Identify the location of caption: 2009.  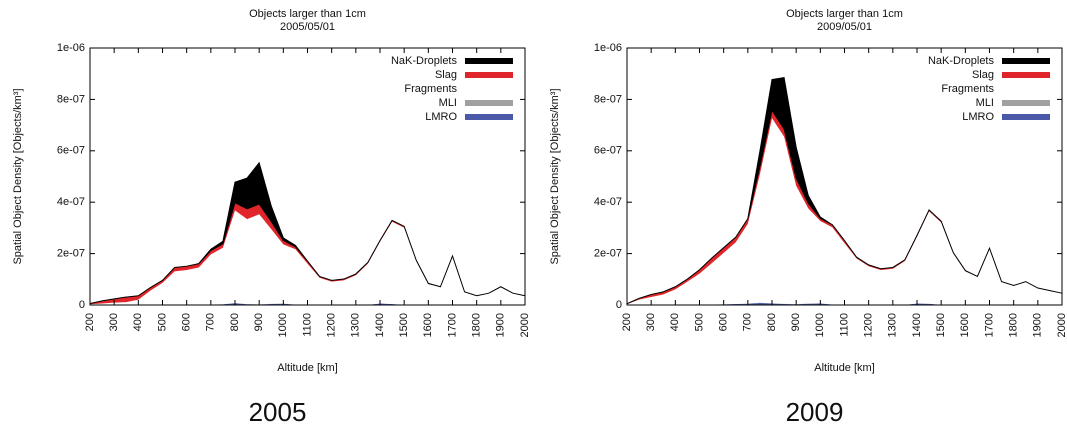
(815, 412).